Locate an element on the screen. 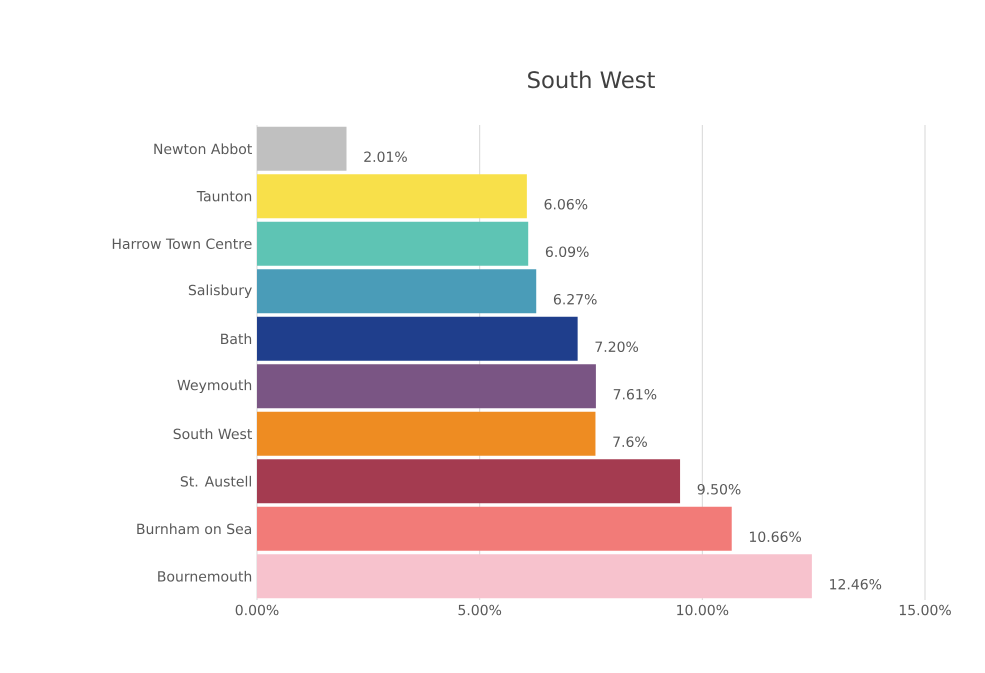  y-tick-label: Bath is located at coordinates (236, 338).